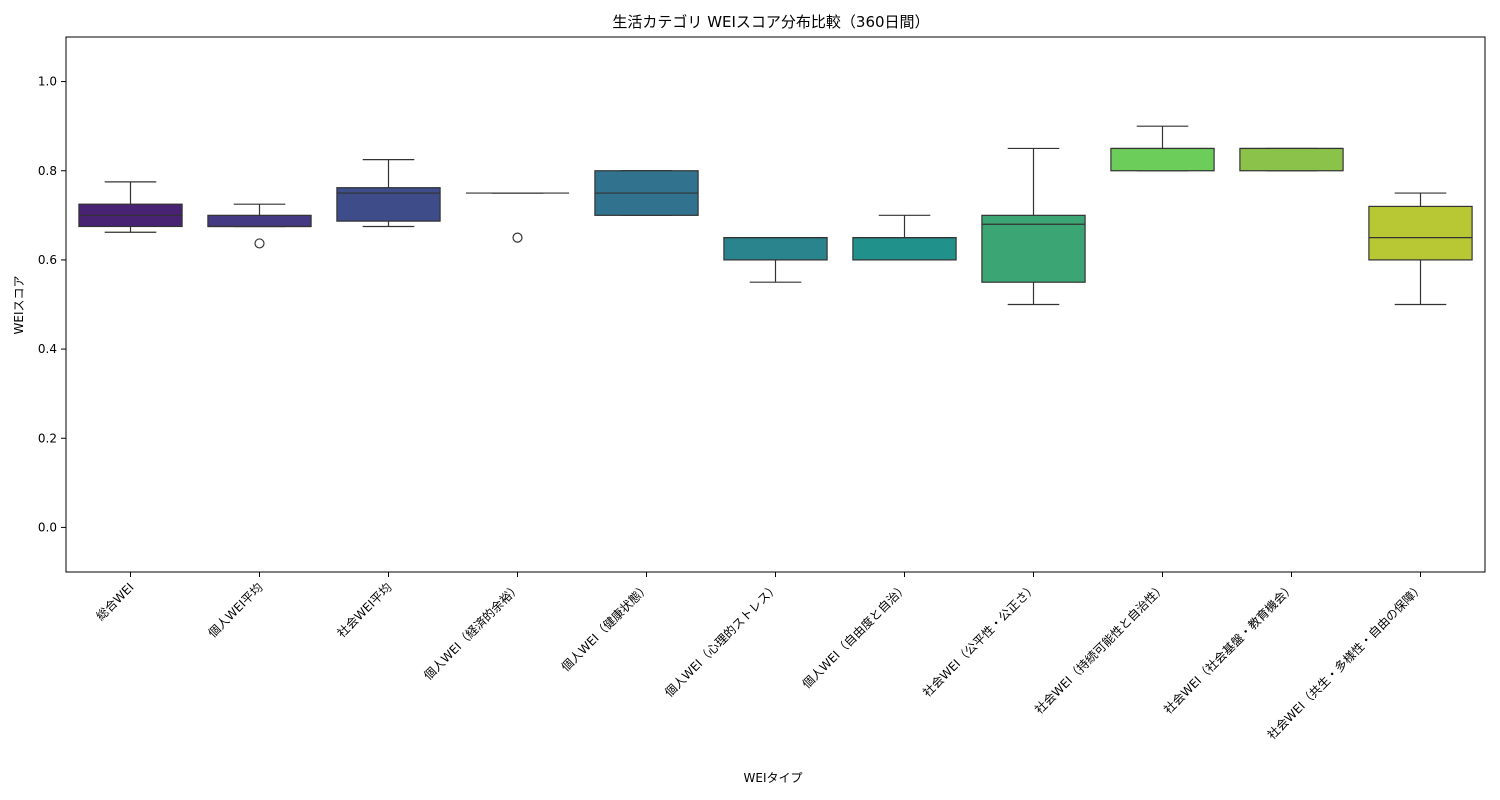 The height and width of the screenshot is (800, 1500). I want to click on y-axis-label: WEIスコア, so click(19, 305).